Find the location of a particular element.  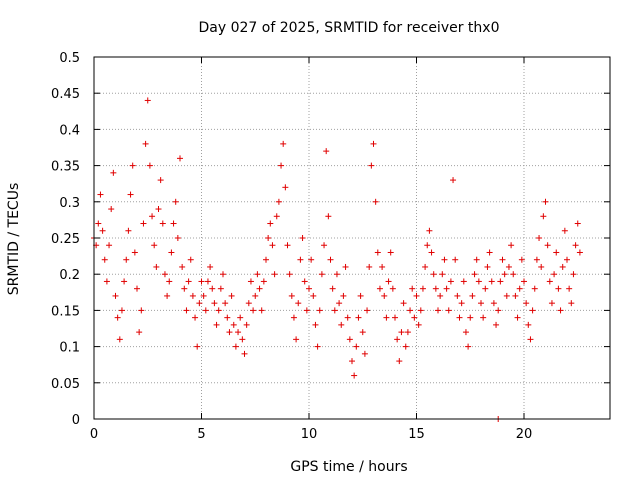

y-tick-label: 0.15 is located at coordinates (65, 311).